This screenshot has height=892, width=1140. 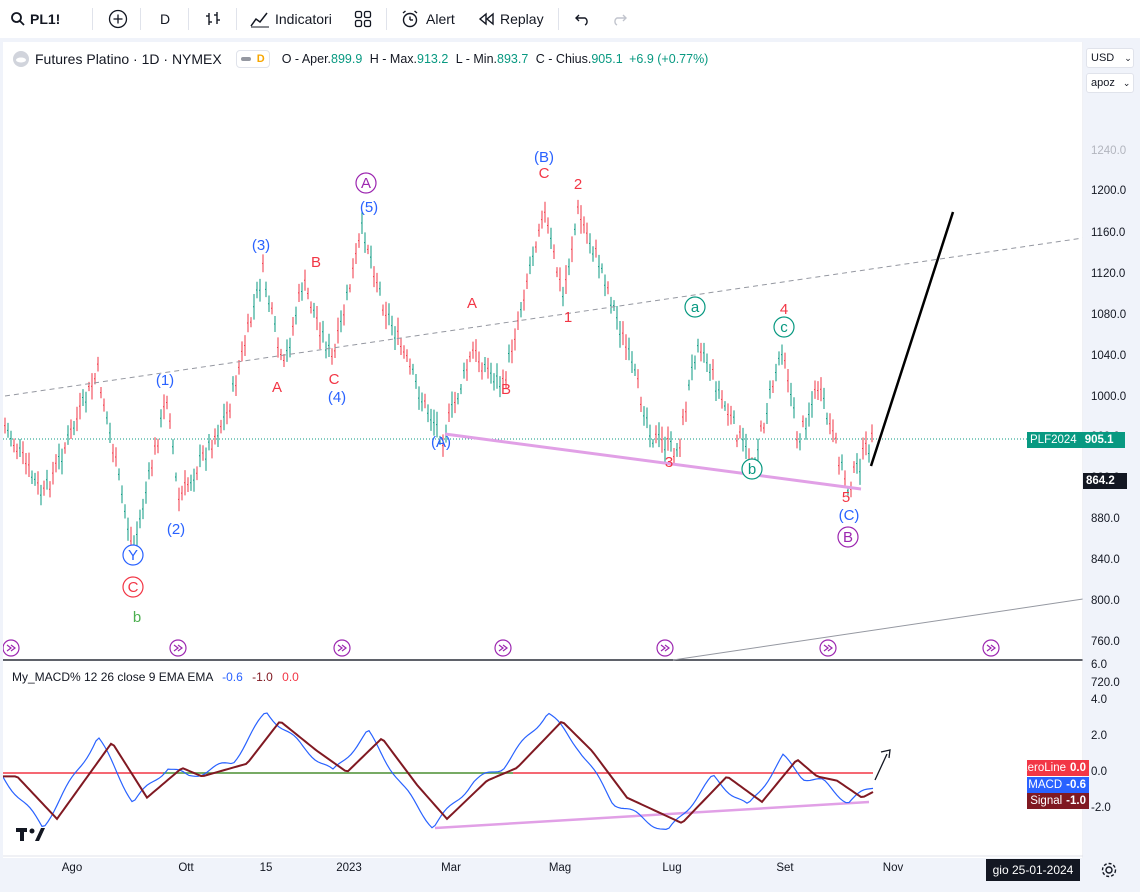 What do you see at coordinates (438, 772) in the screenshot?
I see `signal-line` at bounding box center [438, 772].